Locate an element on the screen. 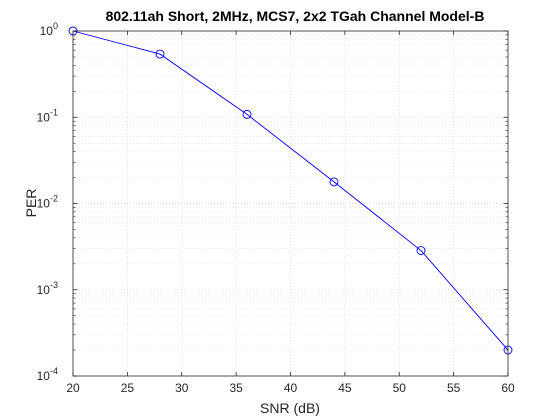  y-tick-label: 10⁻³ is located at coordinates (47, 288).